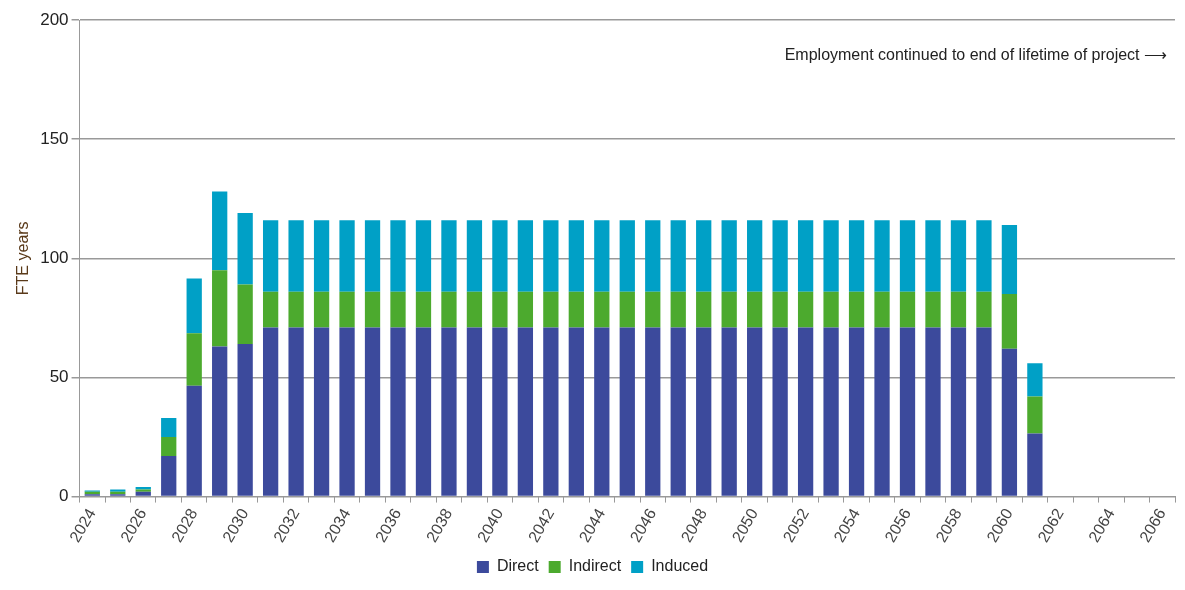 This screenshot has height=590, width=1185. Describe the element at coordinates (64, 496) in the screenshot. I see `y-tick-label: 0` at that location.